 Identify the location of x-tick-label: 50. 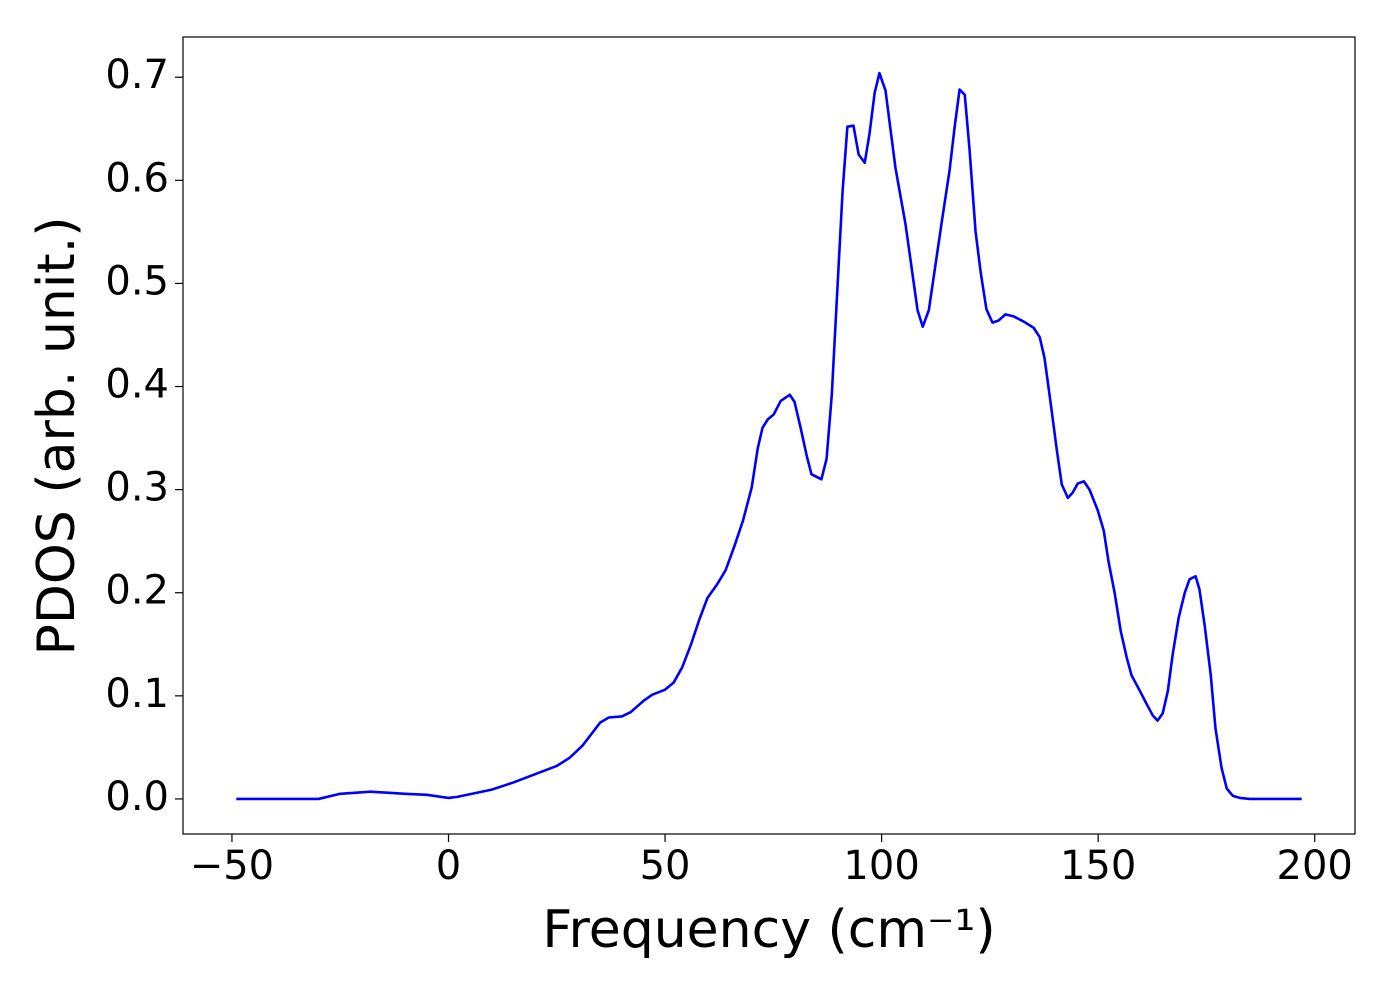
(665, 866).